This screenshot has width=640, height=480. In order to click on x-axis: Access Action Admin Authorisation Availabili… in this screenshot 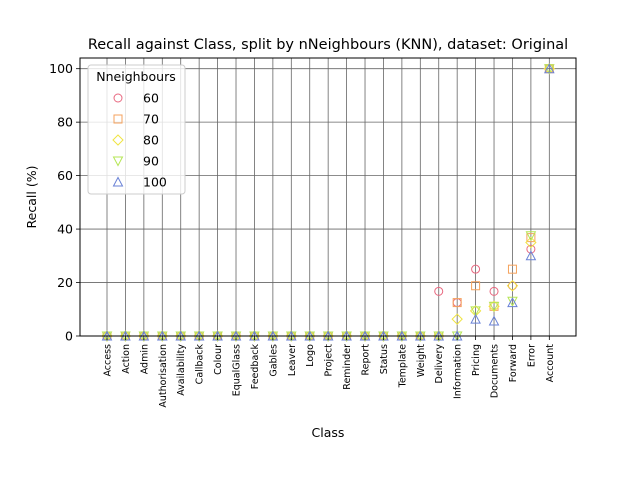, I will do `click(329, 372)`.